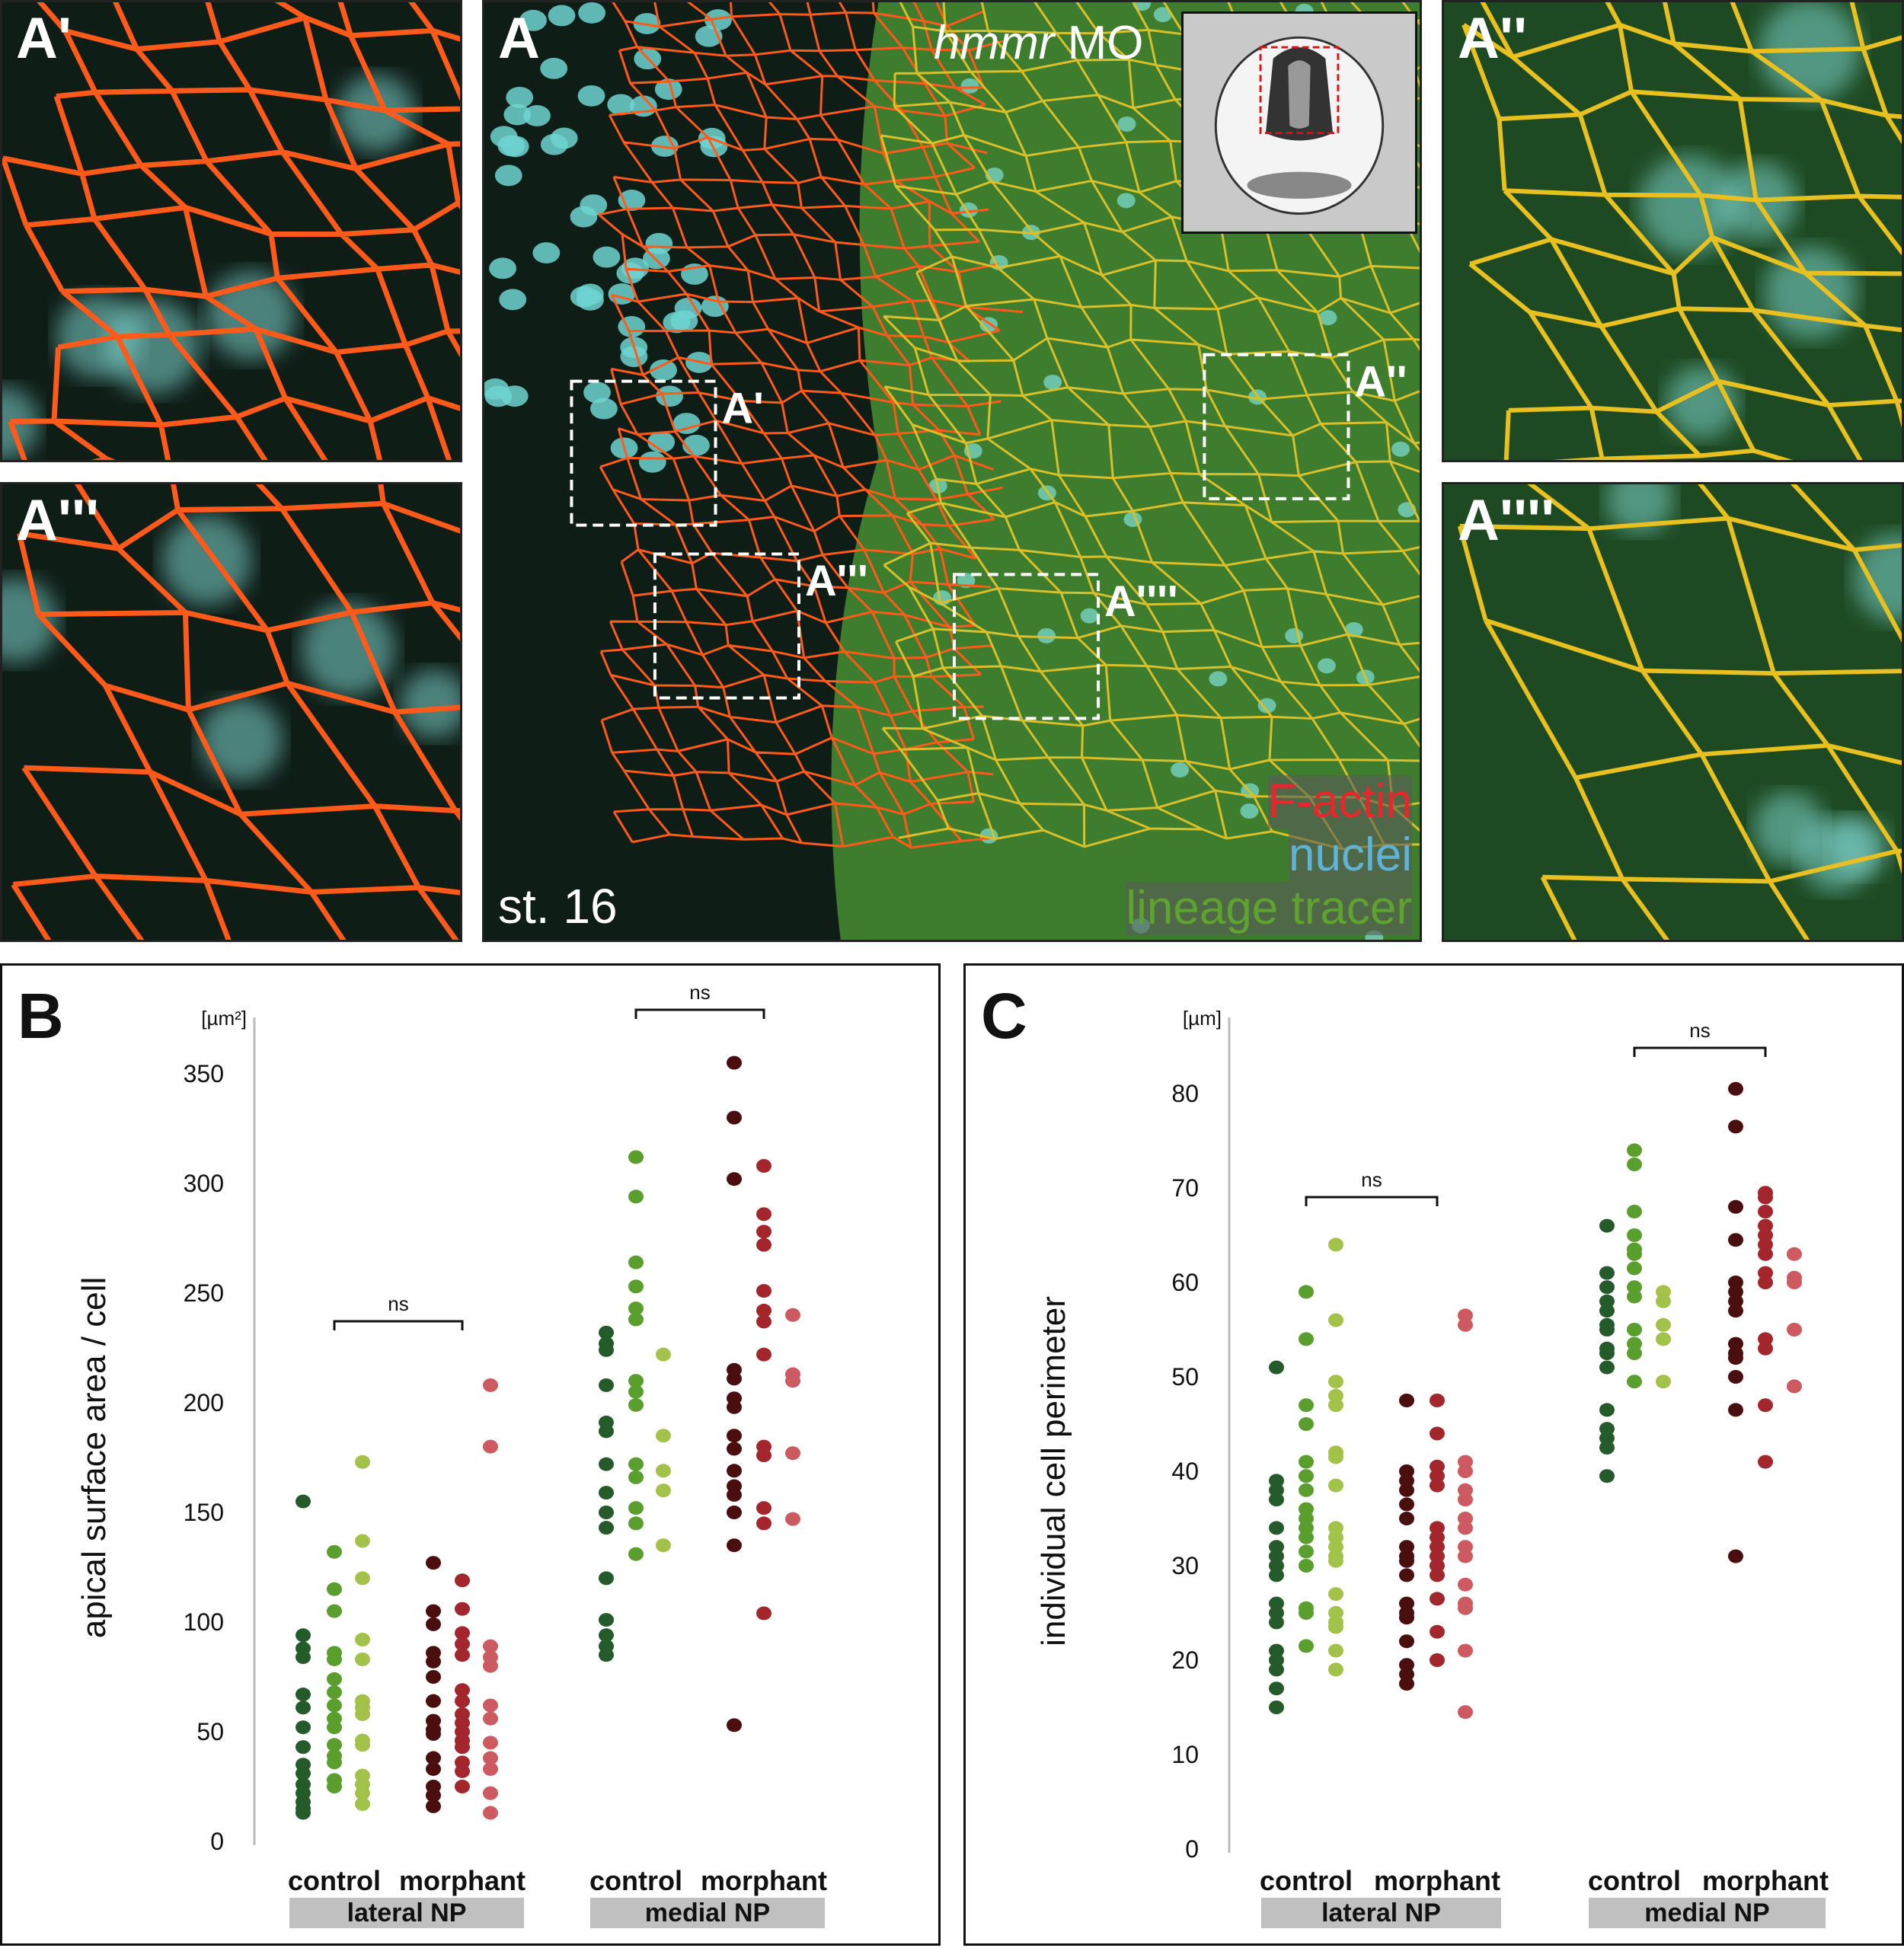 Image resolution: width=1904 pixels, height=1948 pixels. I want to click on panel-label: A'', so click(1493, 38).